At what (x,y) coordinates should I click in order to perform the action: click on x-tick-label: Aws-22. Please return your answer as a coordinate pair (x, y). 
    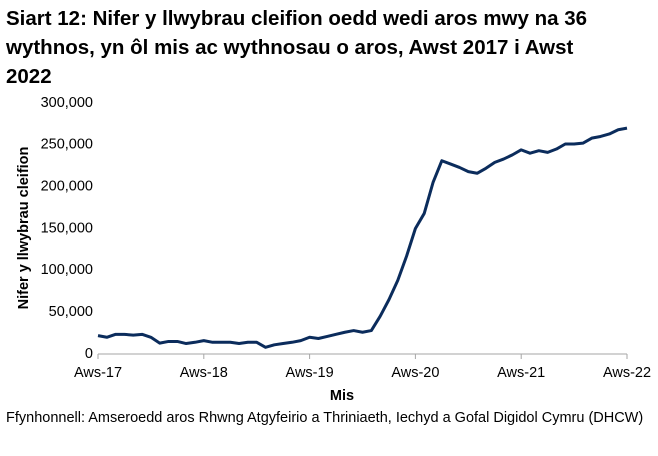
    Looking at the image, I should click on (627, 373).